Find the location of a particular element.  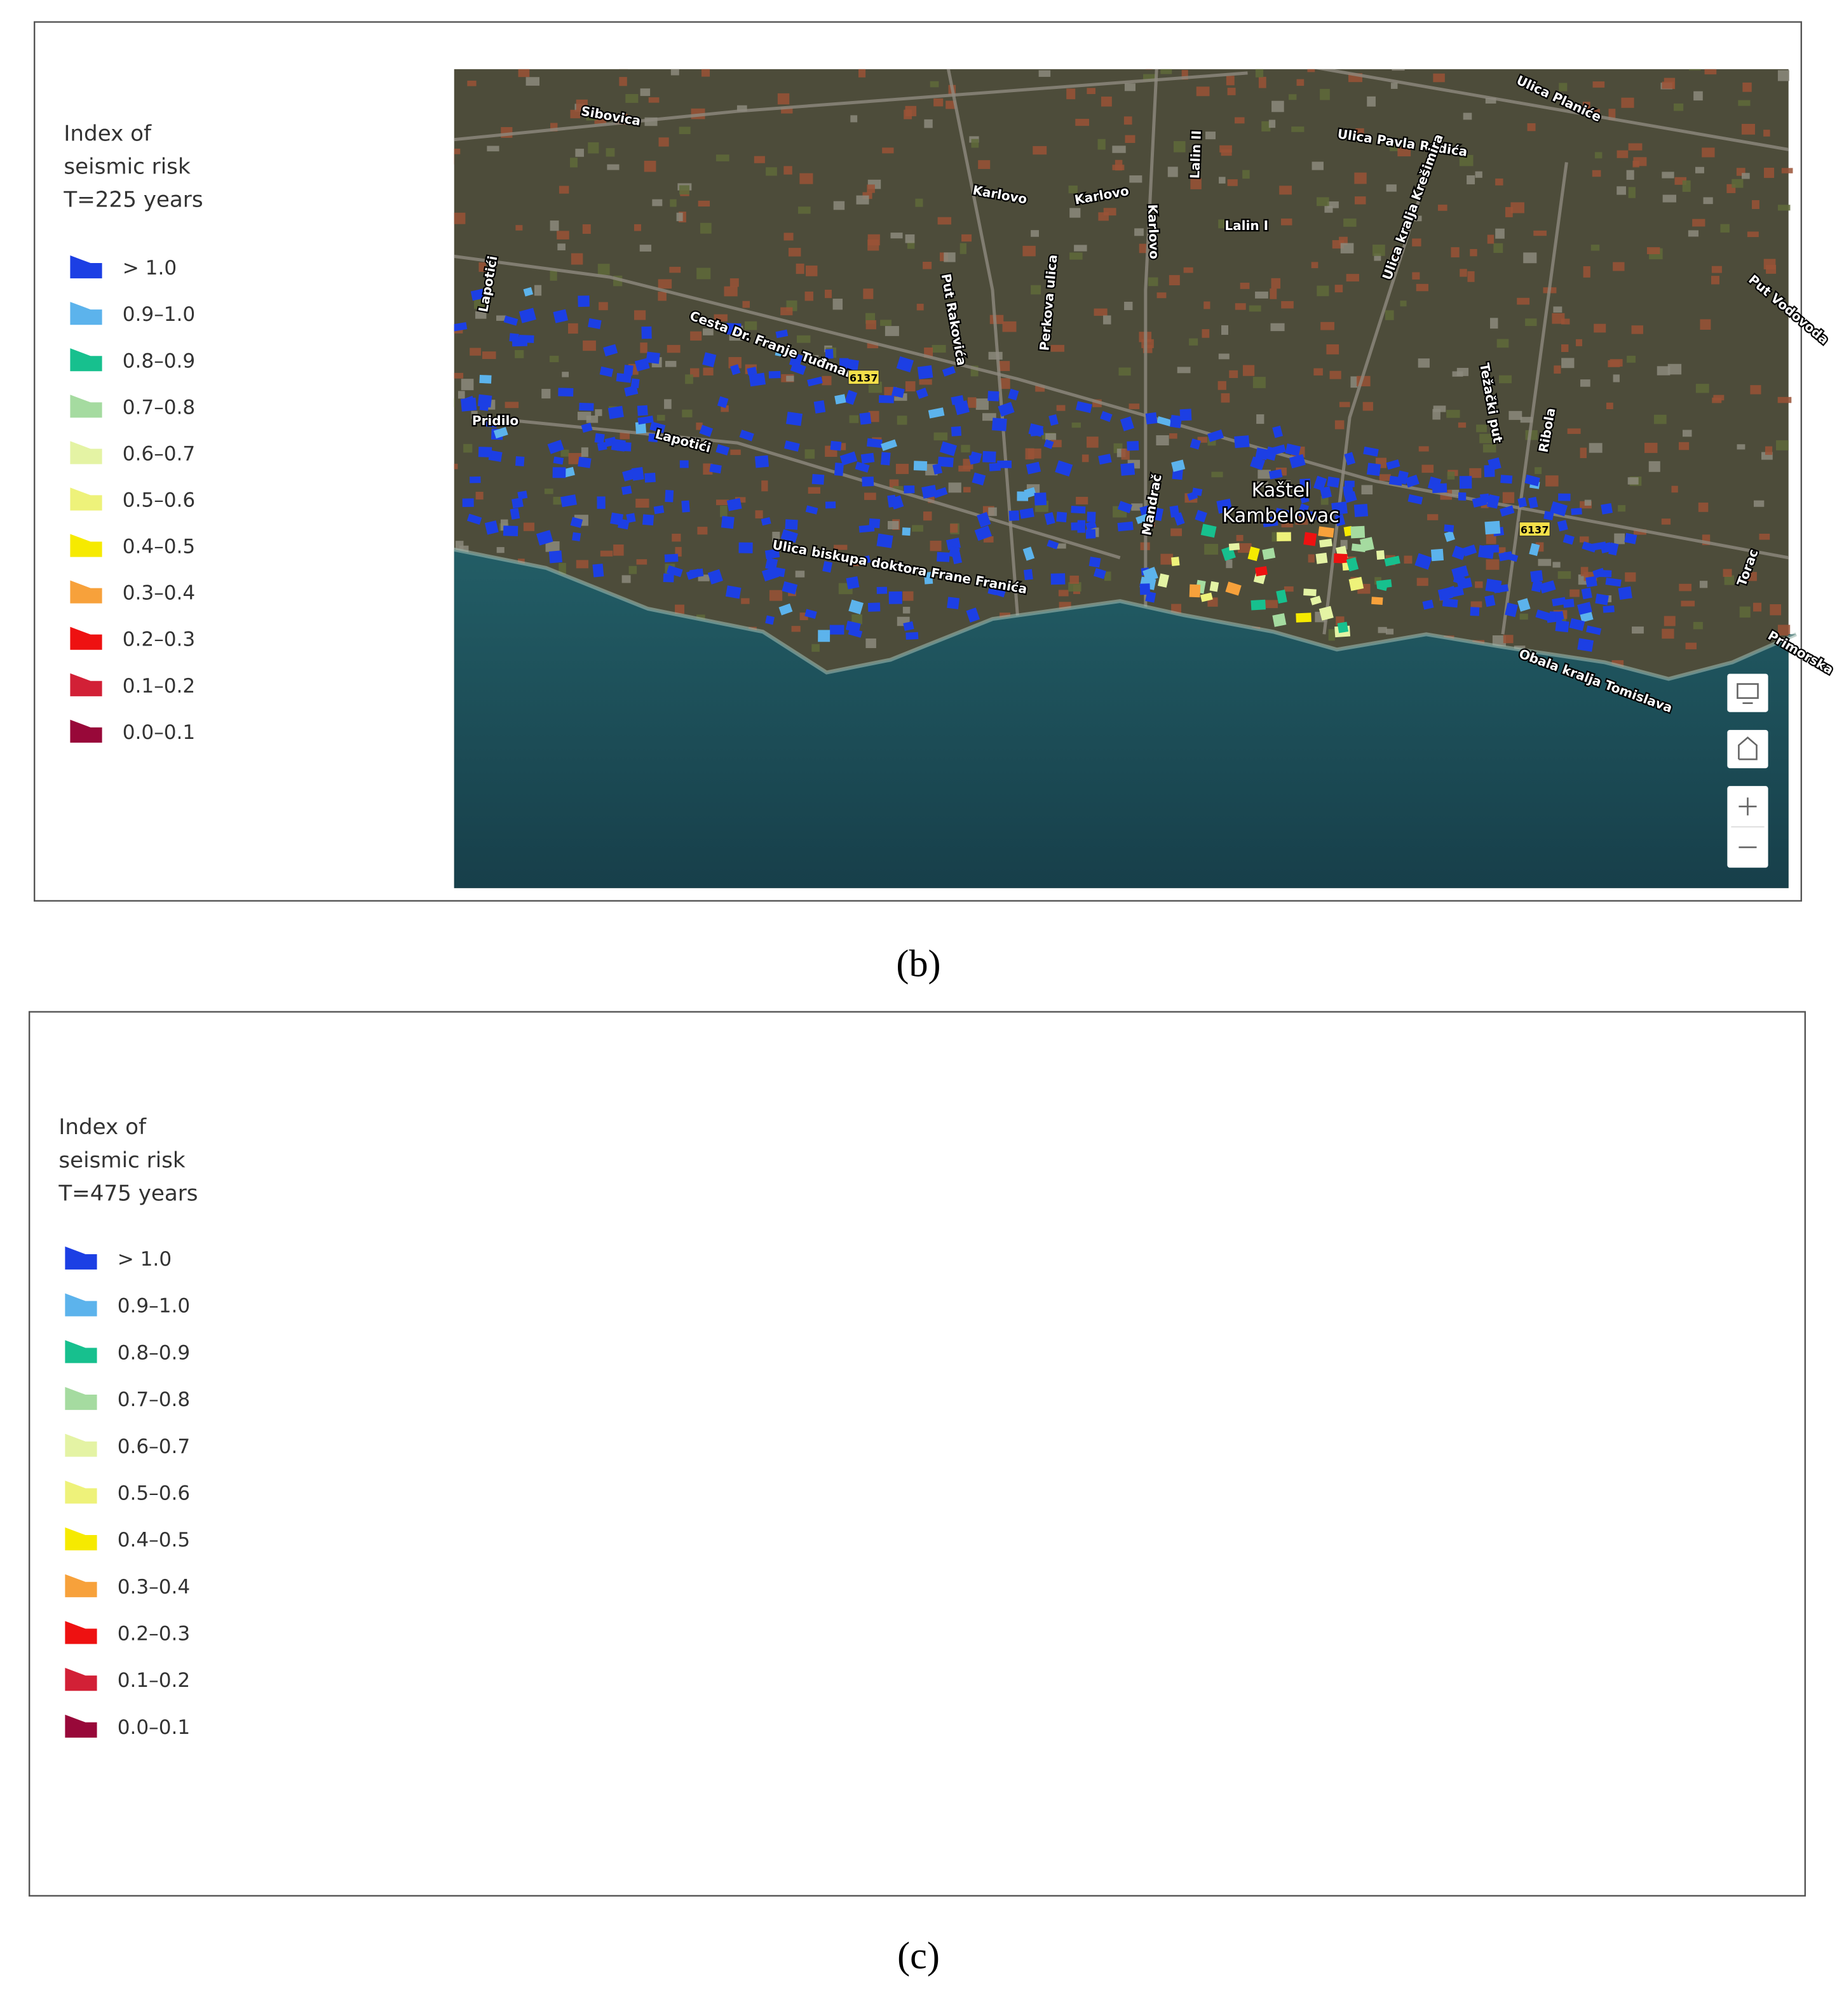

fullscreen-button is located at coordinates (1748, 692).